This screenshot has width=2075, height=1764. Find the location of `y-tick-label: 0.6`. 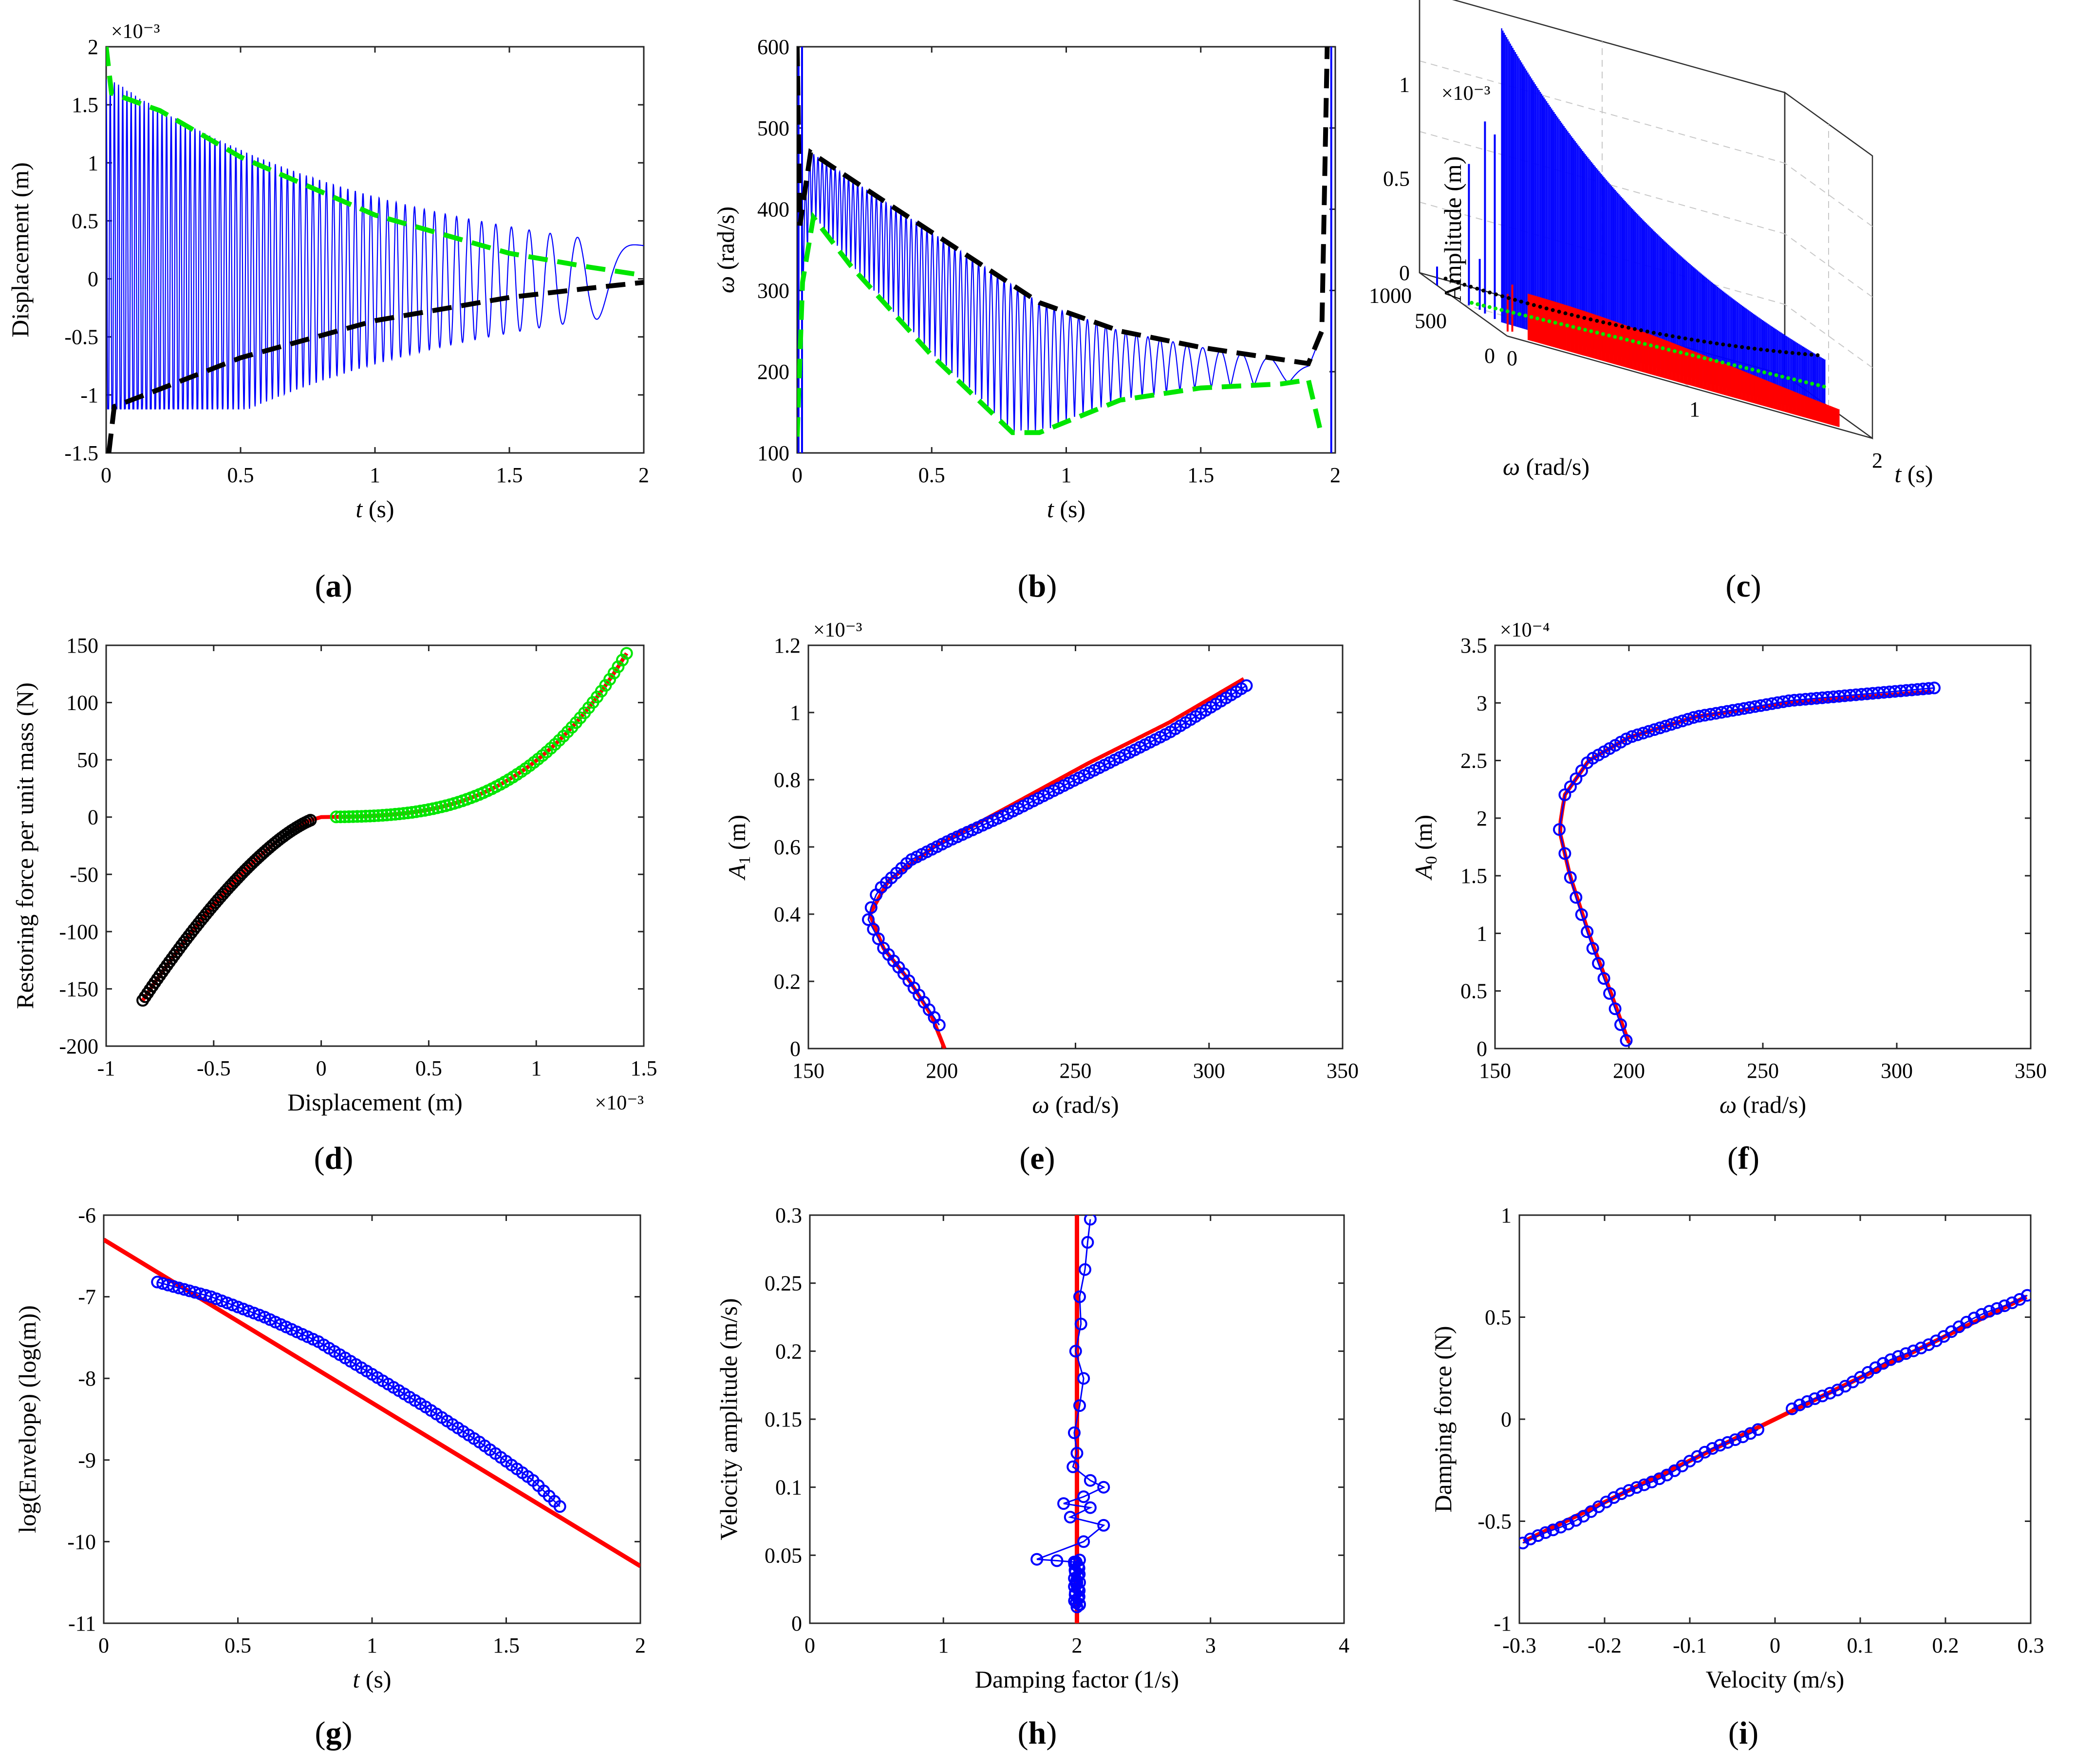

y-tick-label: 0.6 is located at coordinates (787, 847).